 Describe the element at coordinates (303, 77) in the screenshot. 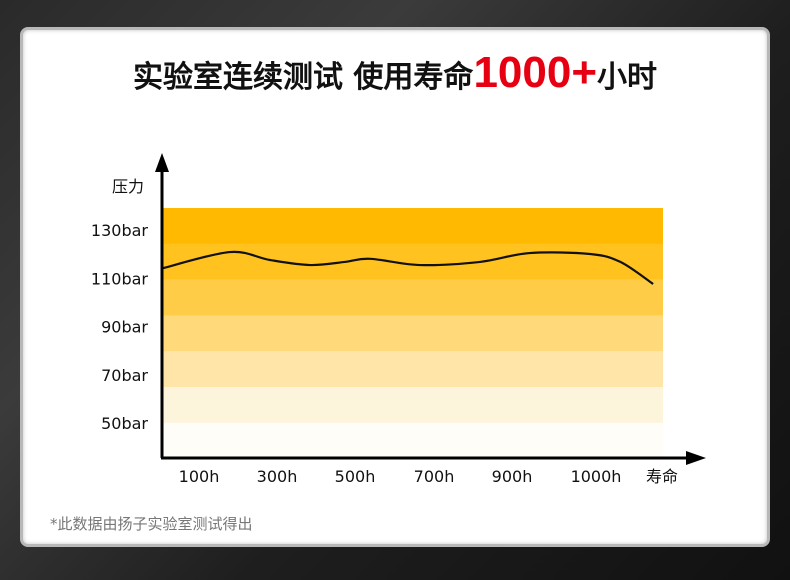

I see `title-text: 实验室连续测试 使用寿命` at that location.